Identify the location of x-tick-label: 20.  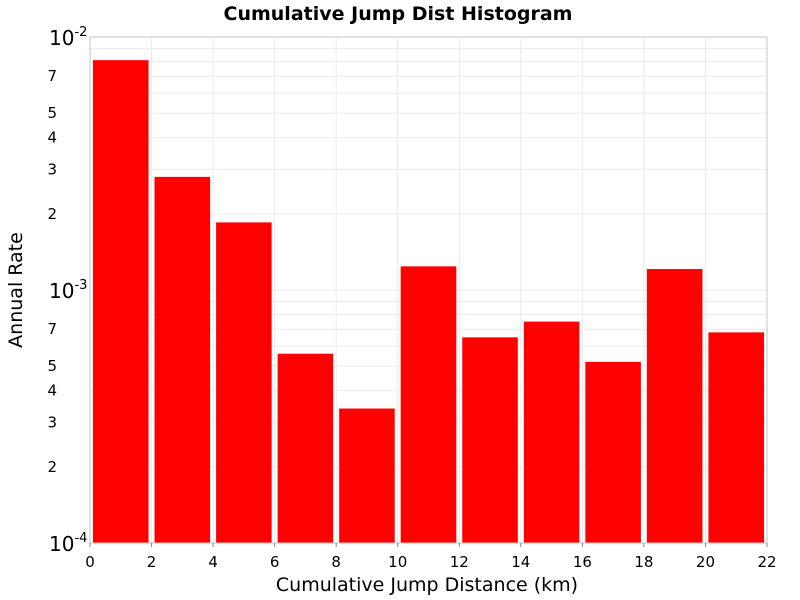
(705, 562).